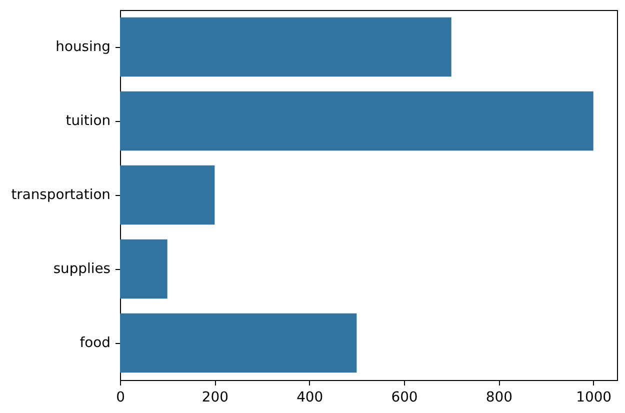 Image resolution: width=625 pixels, height=413 pixels. I want to click on x-tick-label: 1000, so click(594, 398).